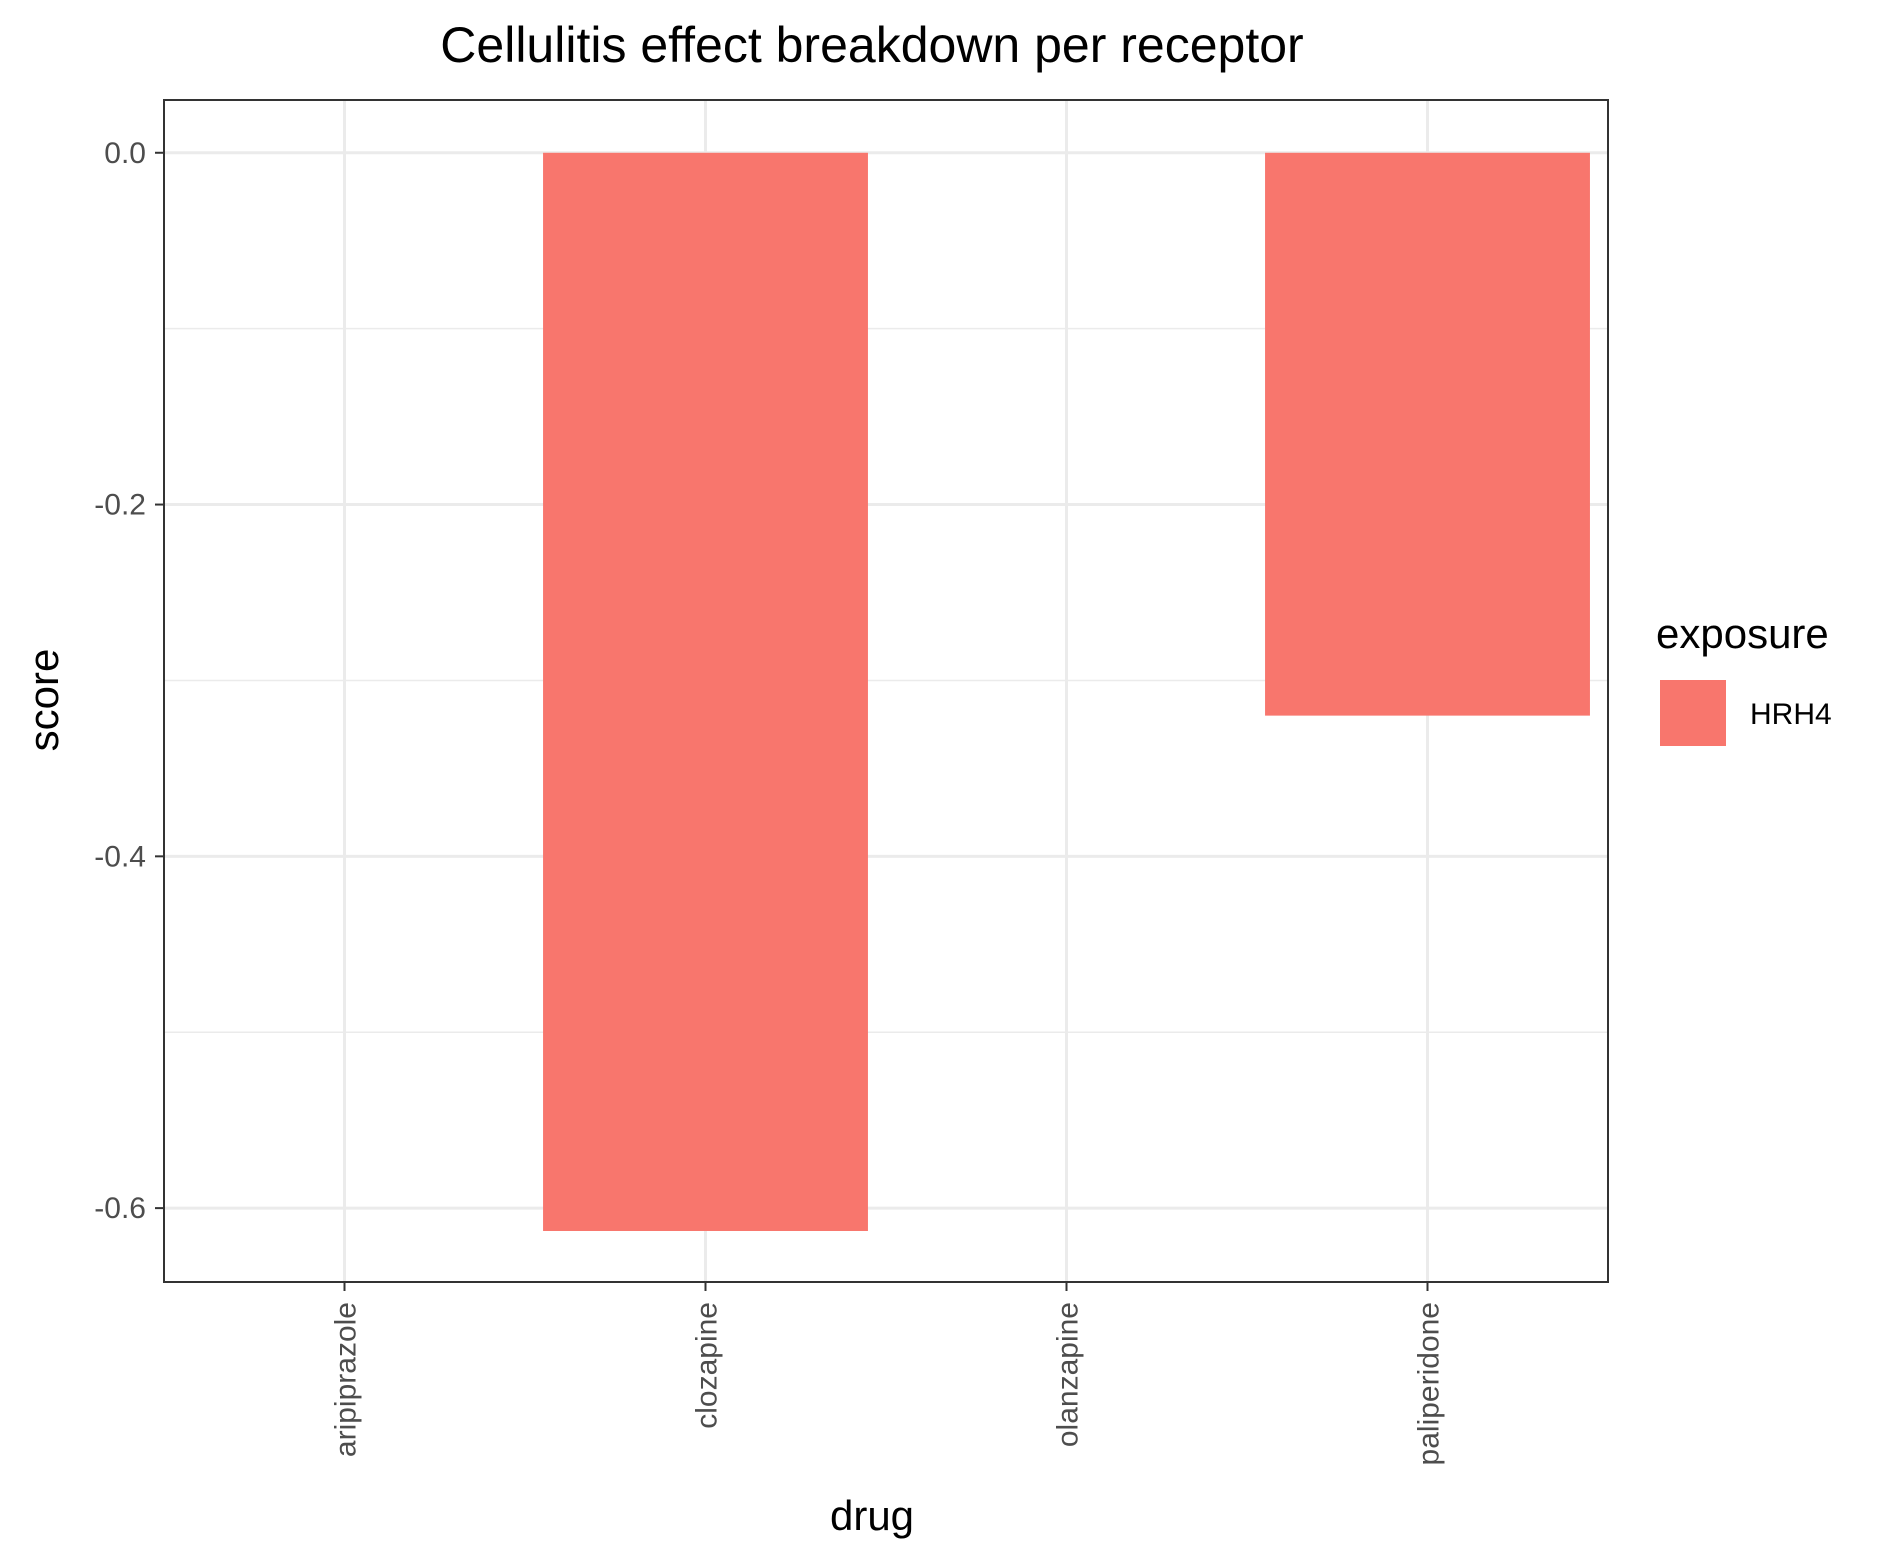  I want to click on x-tick-label-olanzapine: olanzapine, so click(1068, 1374).